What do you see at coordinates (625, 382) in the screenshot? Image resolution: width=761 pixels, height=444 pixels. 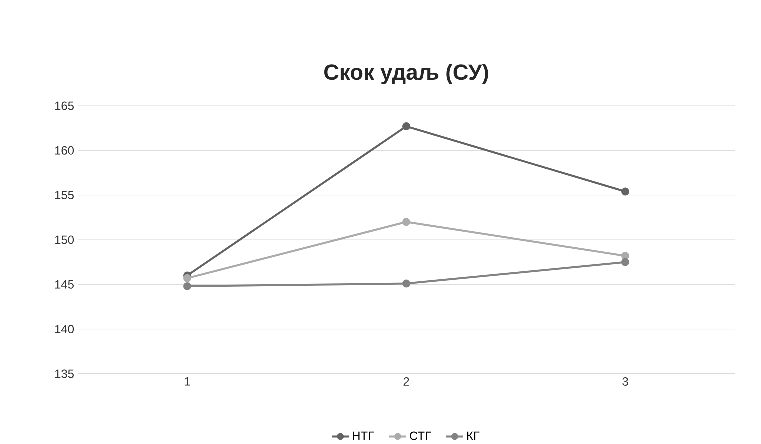 I see `x-tick-label: 3` at bounding box center [625, 382].